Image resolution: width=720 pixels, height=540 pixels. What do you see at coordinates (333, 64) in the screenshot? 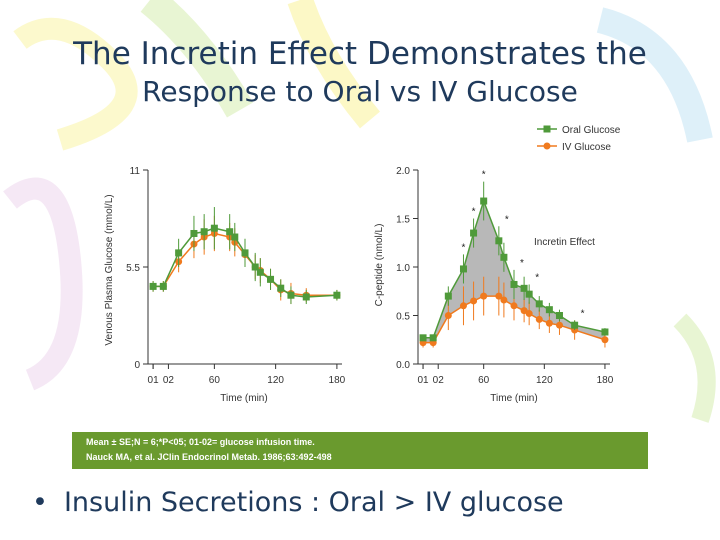
I see `swirl-yellow-top` at bounding box center [333, 64].